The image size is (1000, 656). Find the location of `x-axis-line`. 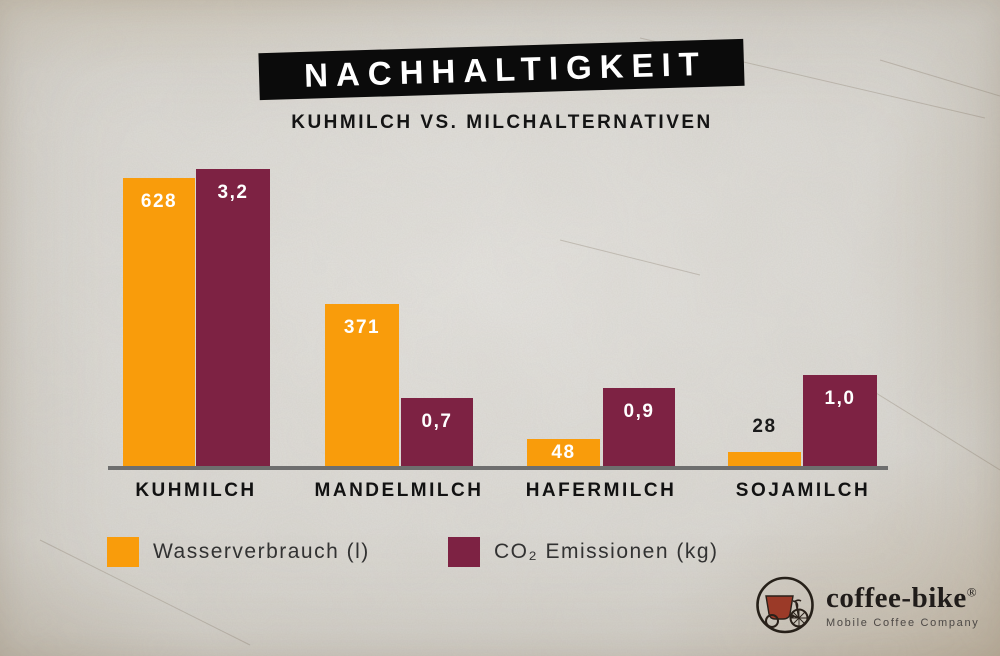

x-axis-line is located at coordinates (498, 468).